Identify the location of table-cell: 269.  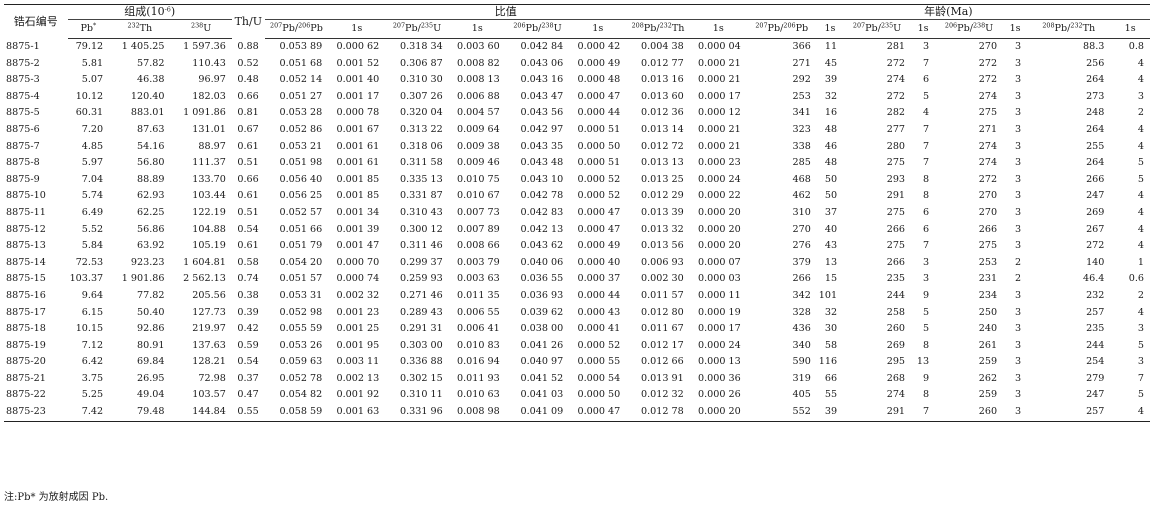
(896, 345).